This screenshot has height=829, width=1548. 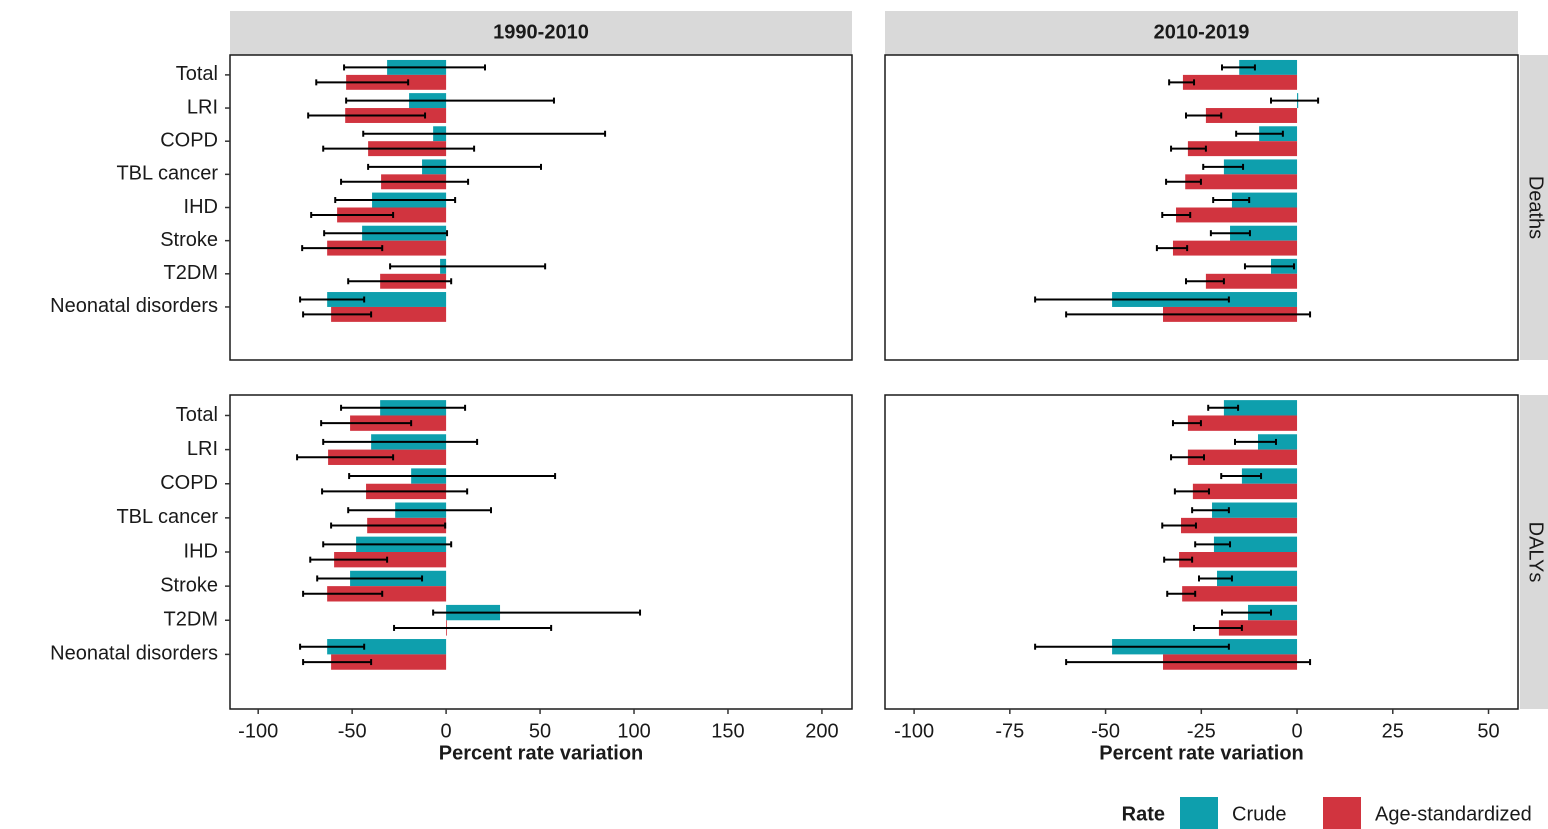 What do you see at coordinates (1009, 731) in the screenshot?
I see `x-tick-label: -75` at bounding box center [1009, 731].